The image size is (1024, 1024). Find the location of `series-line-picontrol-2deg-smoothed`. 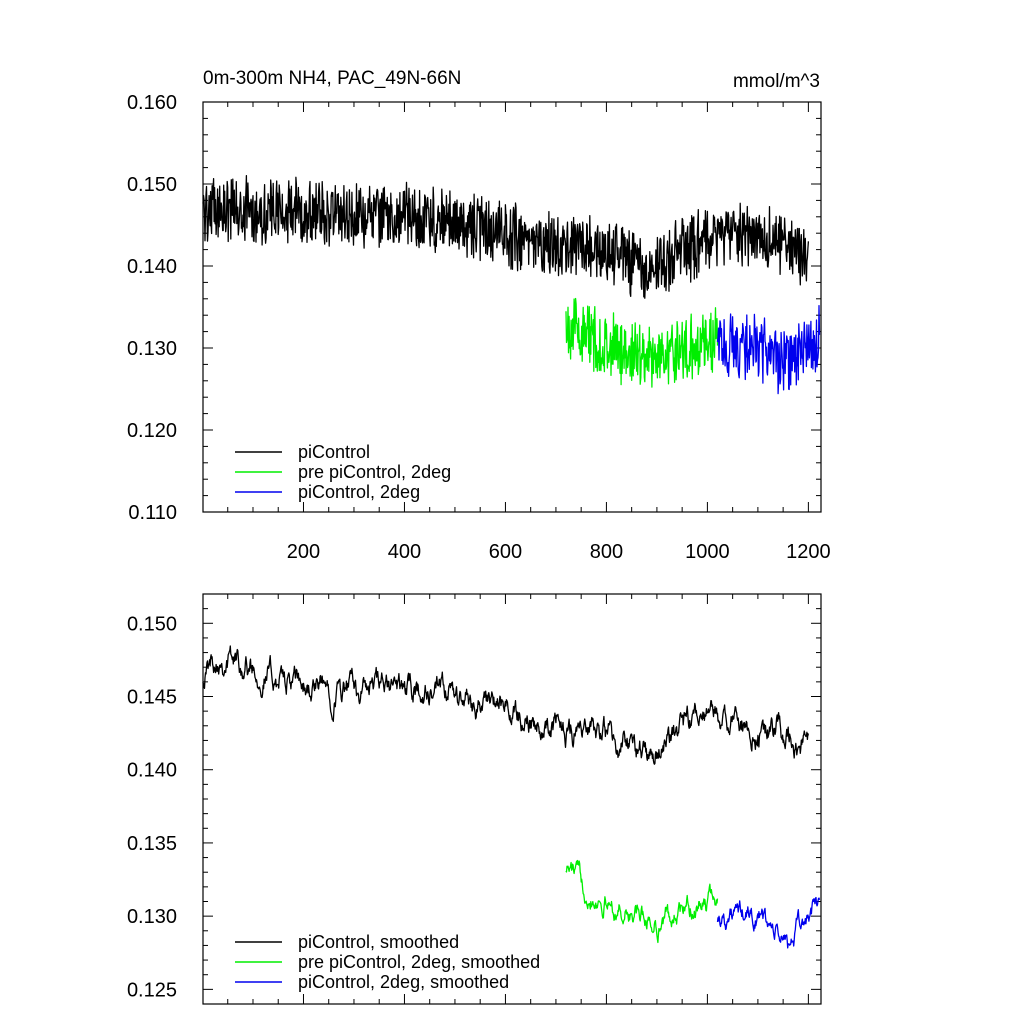

series-line-picontrol-2deg-smoothed is located at coordinates (768, 922).